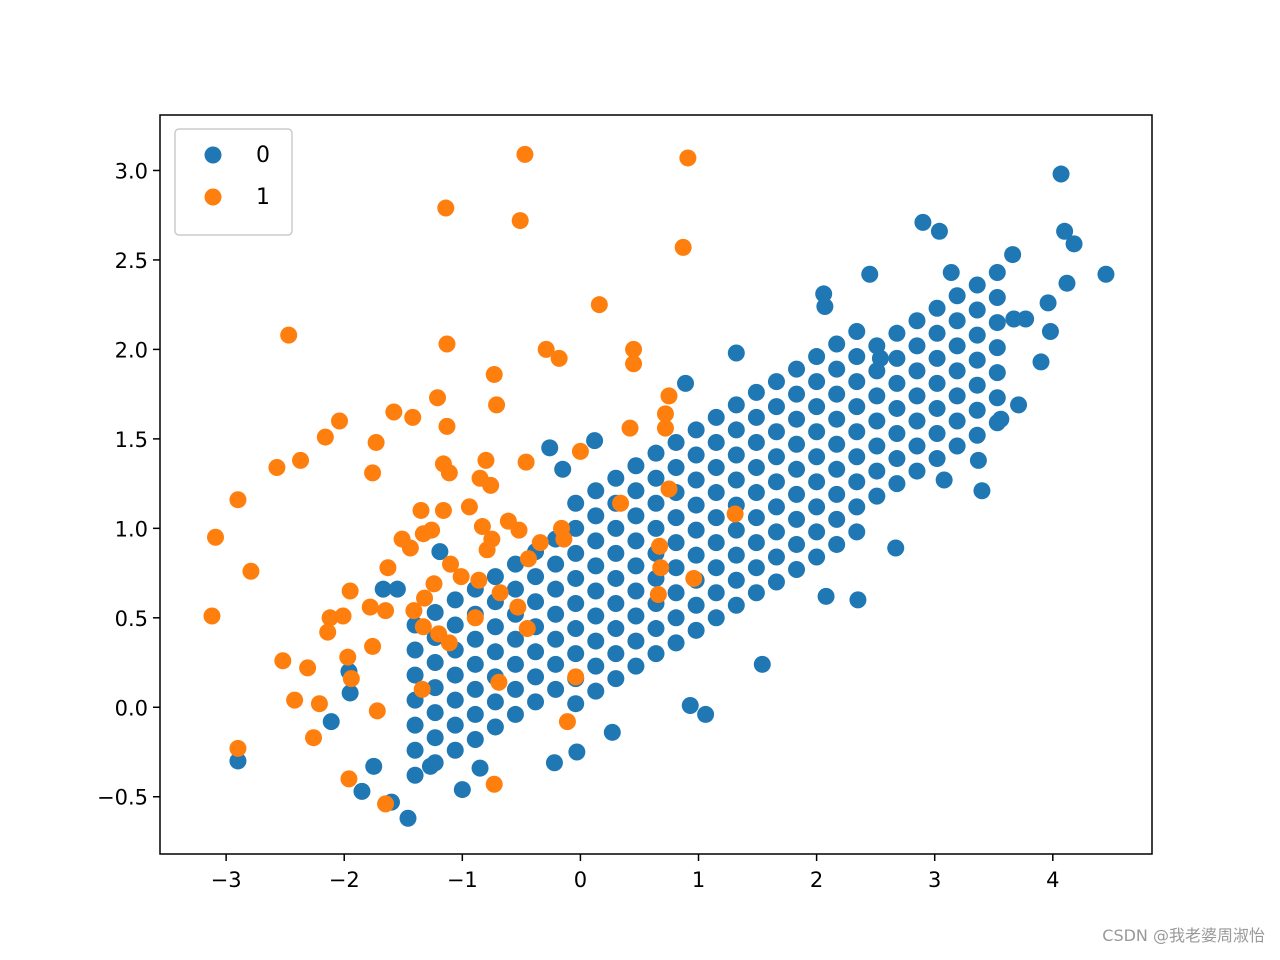 The image size is (1280, 960). What do you see at coordinates (263, 197) in the screenshot?
I see `legend-label: 1` at bounding box center [263, 197].